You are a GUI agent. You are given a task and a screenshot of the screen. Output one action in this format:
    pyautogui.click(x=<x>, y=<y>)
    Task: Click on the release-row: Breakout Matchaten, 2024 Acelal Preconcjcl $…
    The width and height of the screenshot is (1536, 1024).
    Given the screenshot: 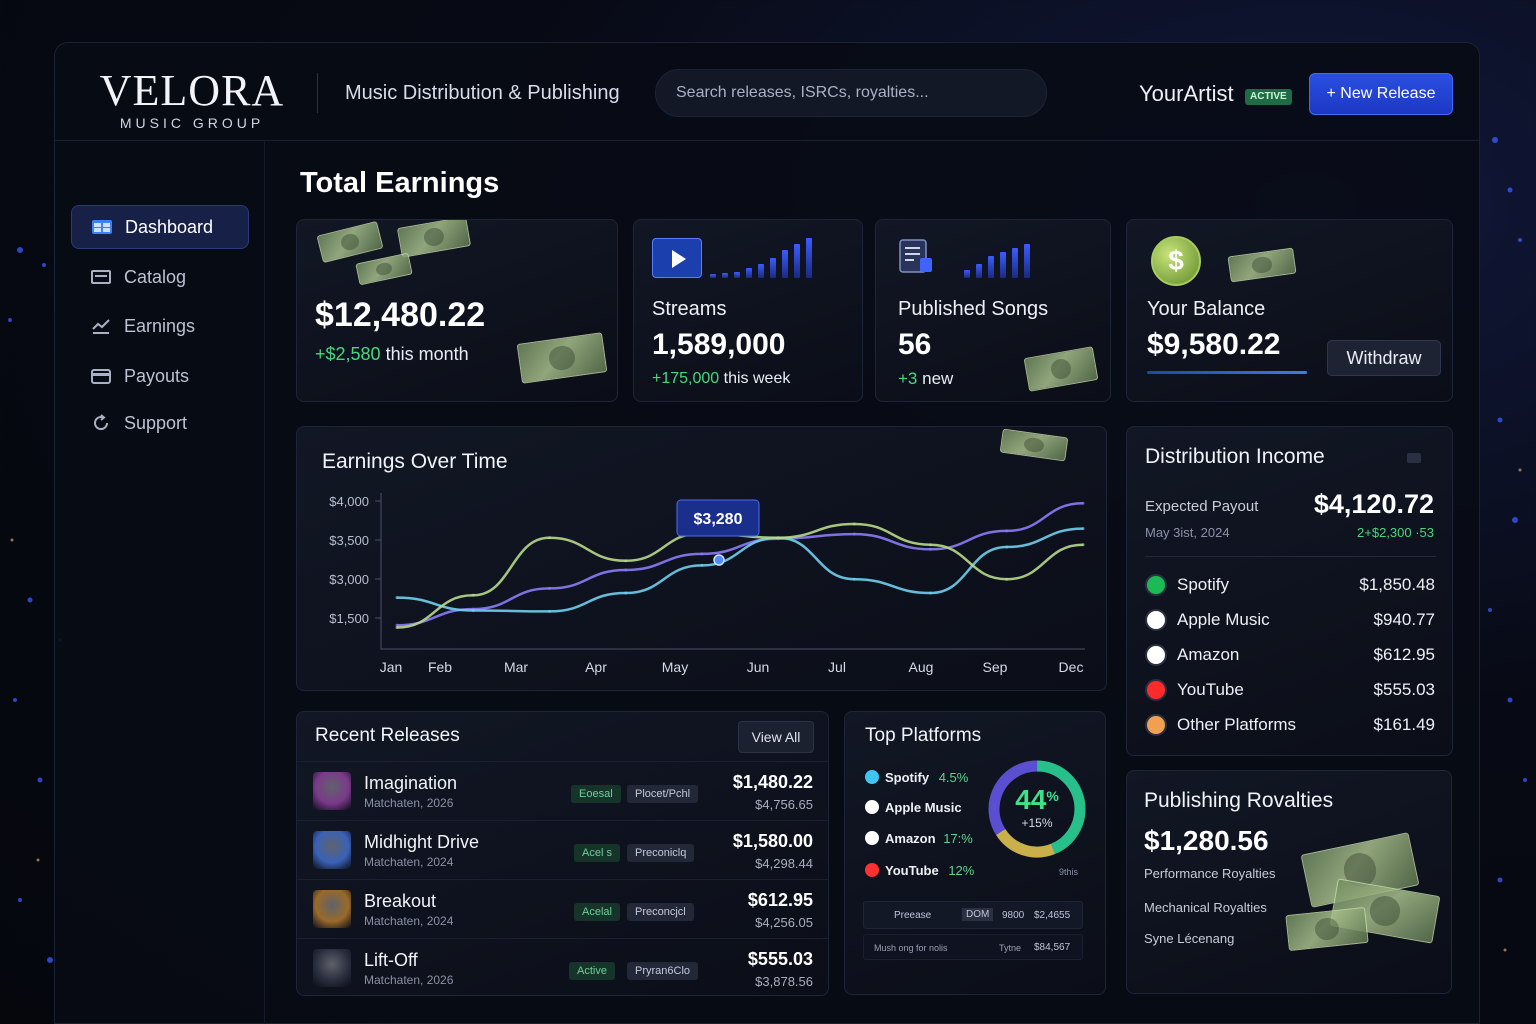 What is the action you would take?
    pyautogui.click(x=562, y=908)
    